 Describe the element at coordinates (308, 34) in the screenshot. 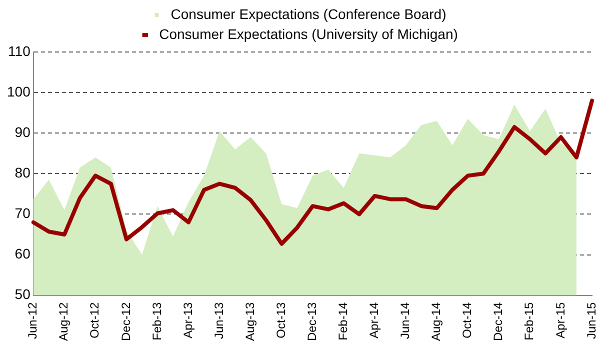

I see `legend-label: Consumer Expectations (University of Michigan)` at that location.